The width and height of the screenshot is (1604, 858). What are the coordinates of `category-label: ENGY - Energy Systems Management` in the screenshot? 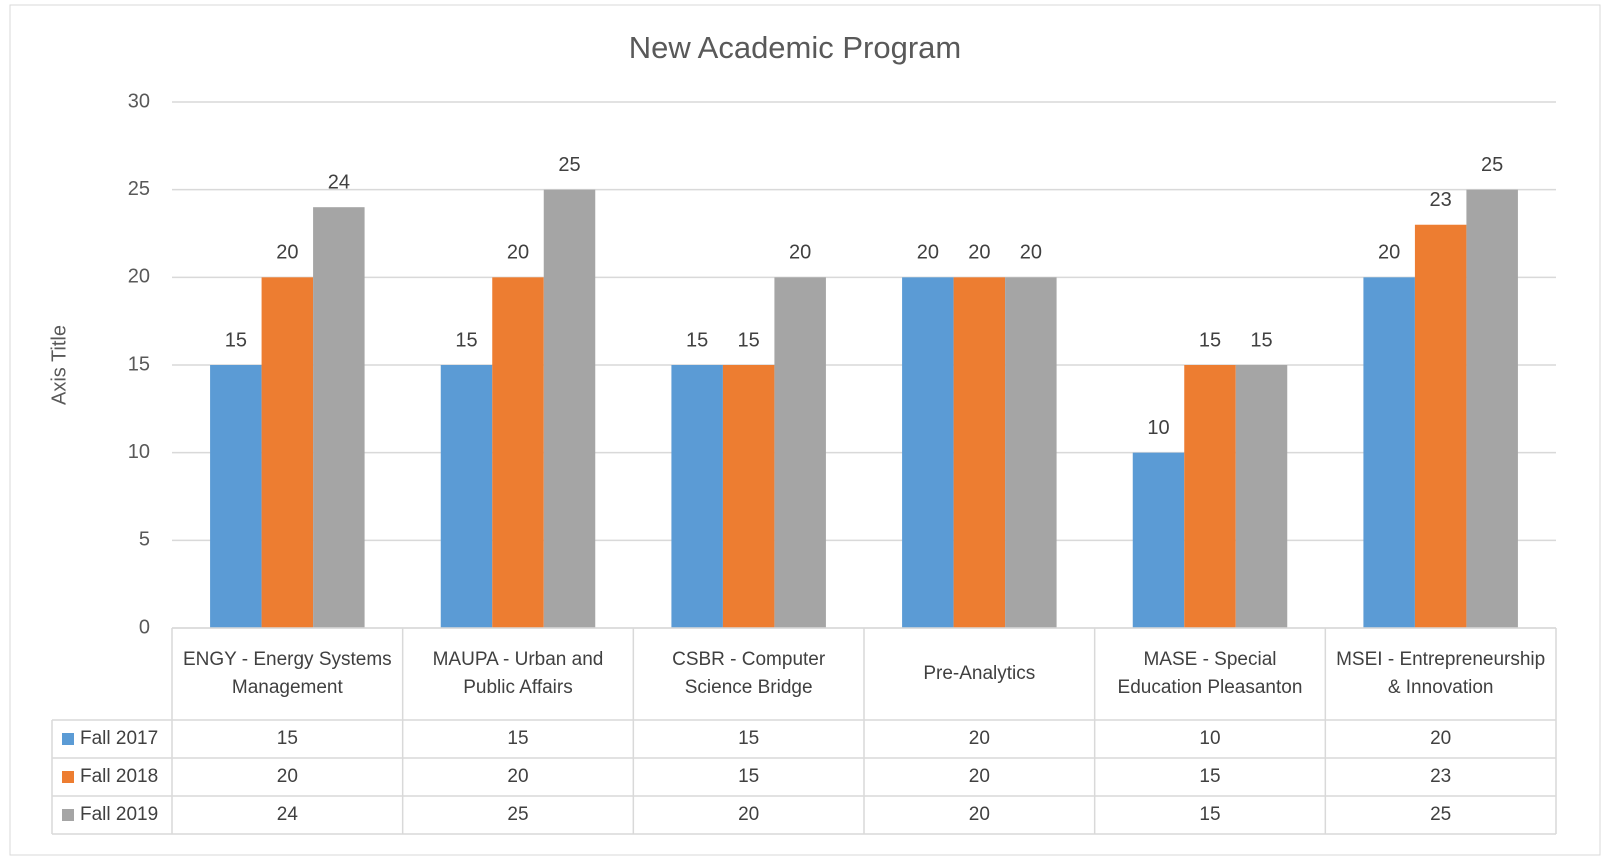 It's located at (287, 673).